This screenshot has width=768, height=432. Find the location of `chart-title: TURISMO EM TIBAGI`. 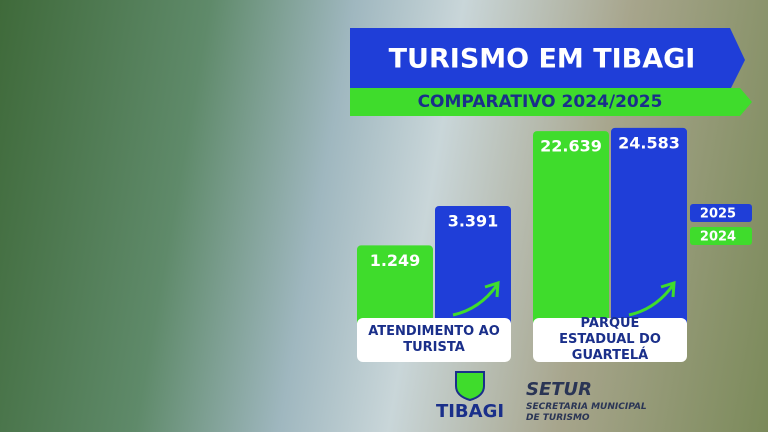

chart-title: TURISMO EM TIBAGI is located at coordinates (542, 59).